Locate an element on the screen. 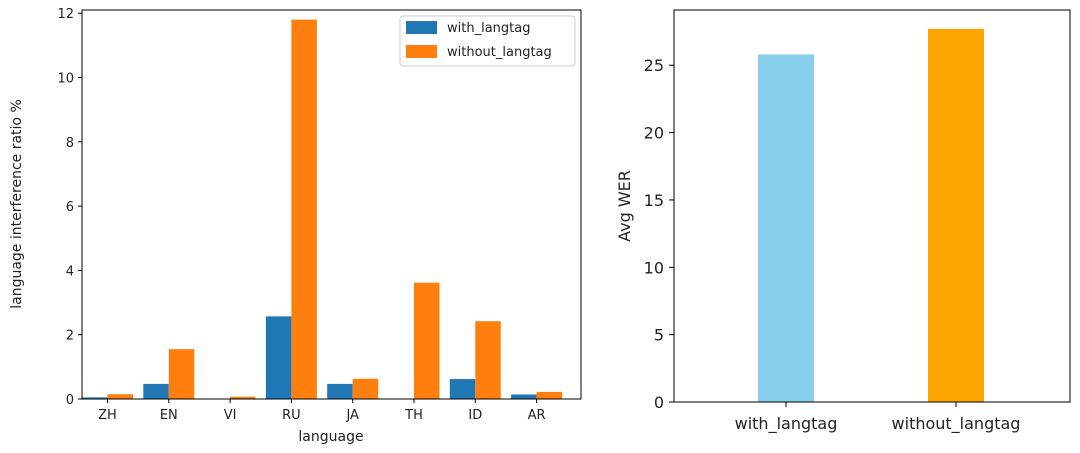 This screenshot has height=453, width=1080. bar-with-langtag-ar is located at coordinates (524, 396).